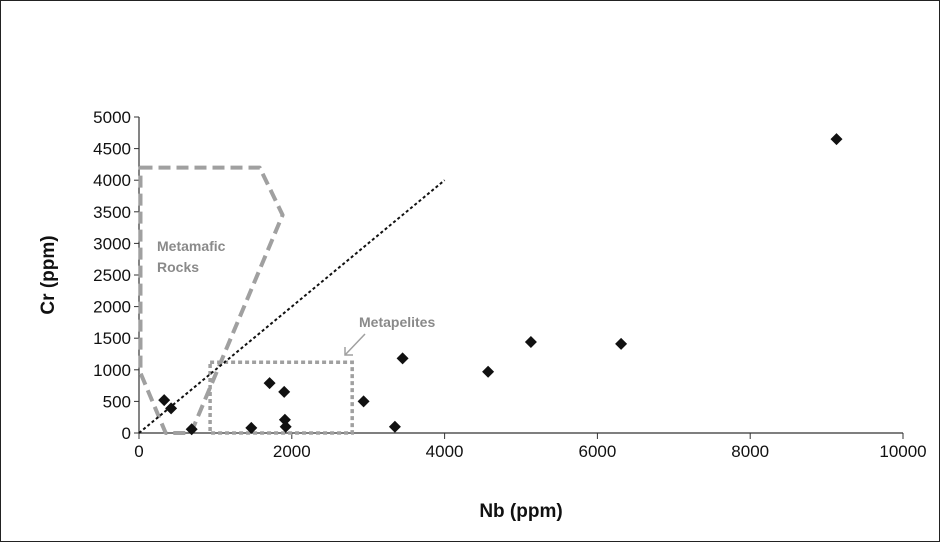  What do you see at coordinates (48, 274) in the screenshot?
I see `y-axis-title: Cr (ppm)` at bounding box center [48, 274].